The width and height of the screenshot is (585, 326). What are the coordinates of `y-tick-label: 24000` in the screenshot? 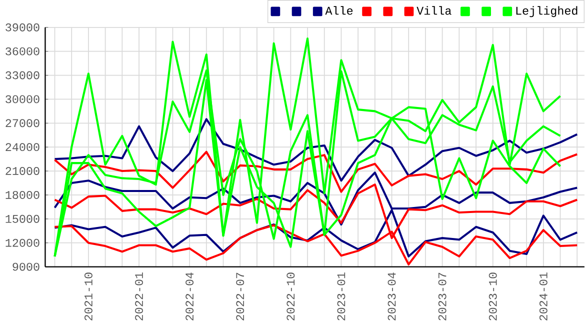 It's located at (23, 147).